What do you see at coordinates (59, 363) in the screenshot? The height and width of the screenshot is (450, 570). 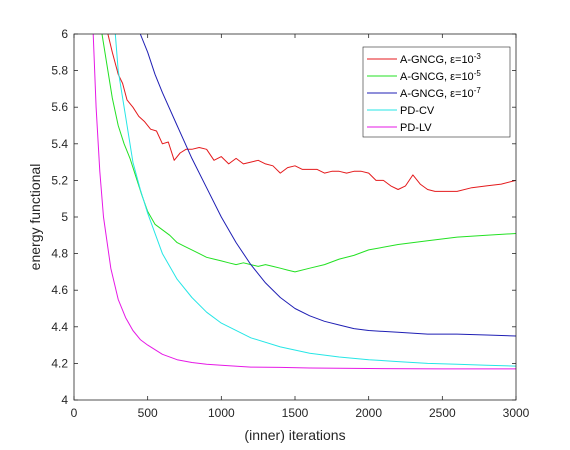 I see `y-tick-label: 4.2` at bounding box center [59, 363].